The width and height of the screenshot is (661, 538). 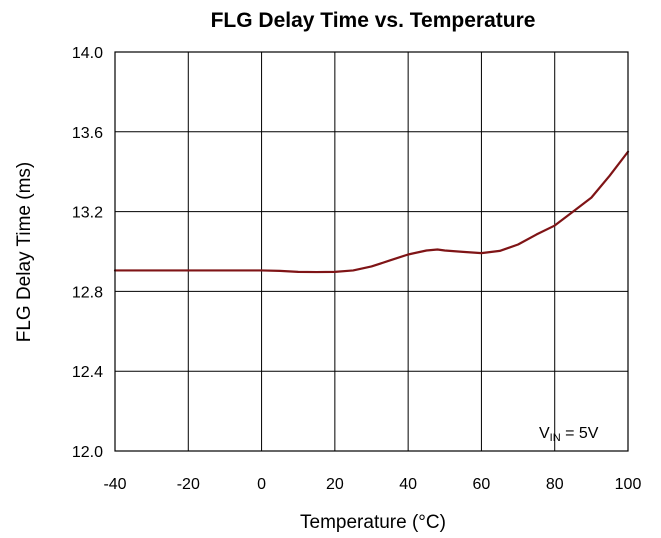 What do you see at coordinates (24, 252) in the screenshot?
I see `y-axis-label: FLG Delay Time (ms)` at bounding box center [24, 252].